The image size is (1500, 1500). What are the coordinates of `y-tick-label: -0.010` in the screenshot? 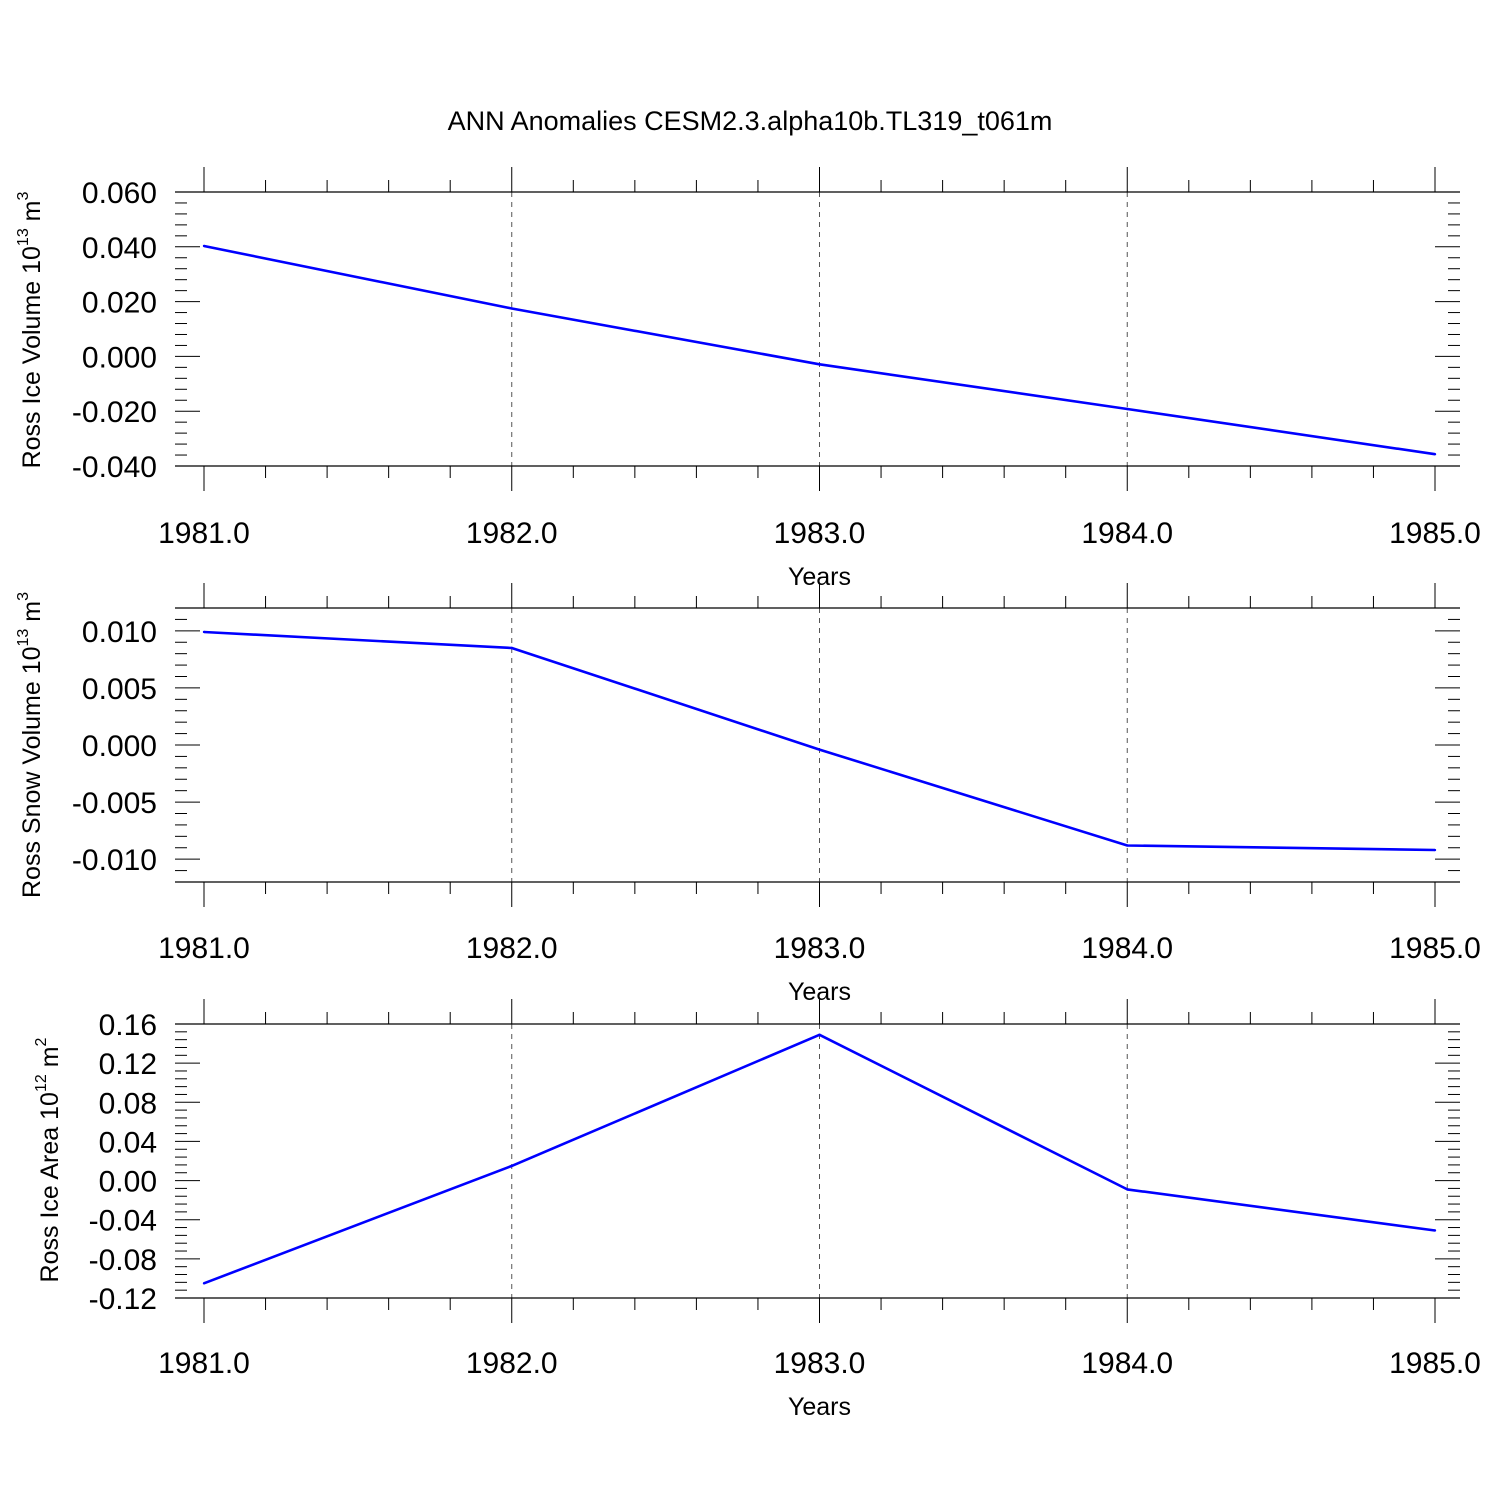 It's located at (114, 860).